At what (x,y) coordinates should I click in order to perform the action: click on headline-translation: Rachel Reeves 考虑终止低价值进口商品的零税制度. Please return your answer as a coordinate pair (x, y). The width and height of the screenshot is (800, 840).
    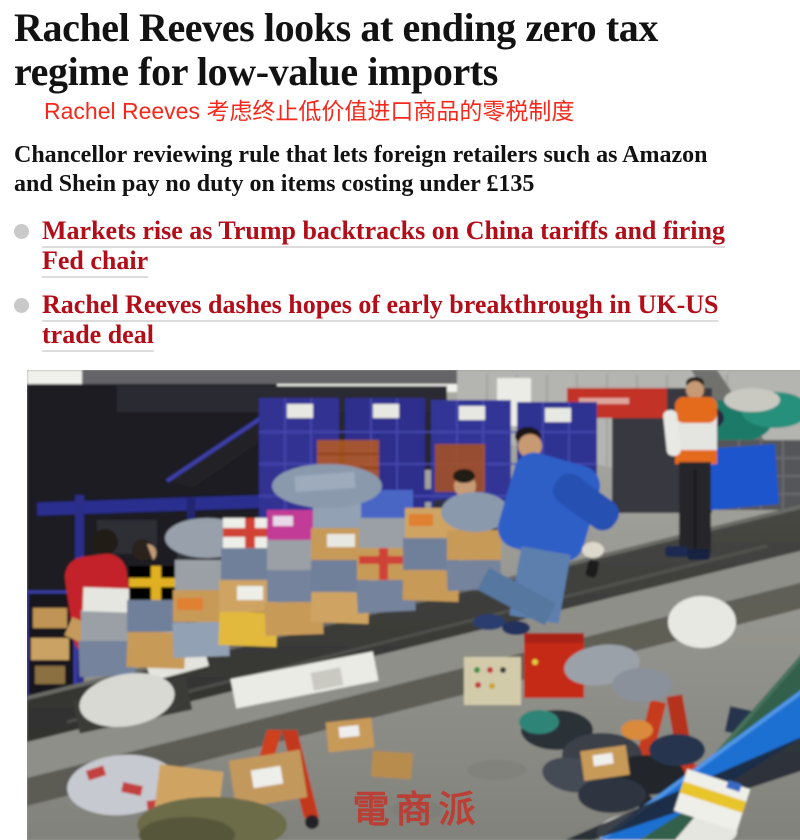
    Looking at the image, I should click on (309, 111).